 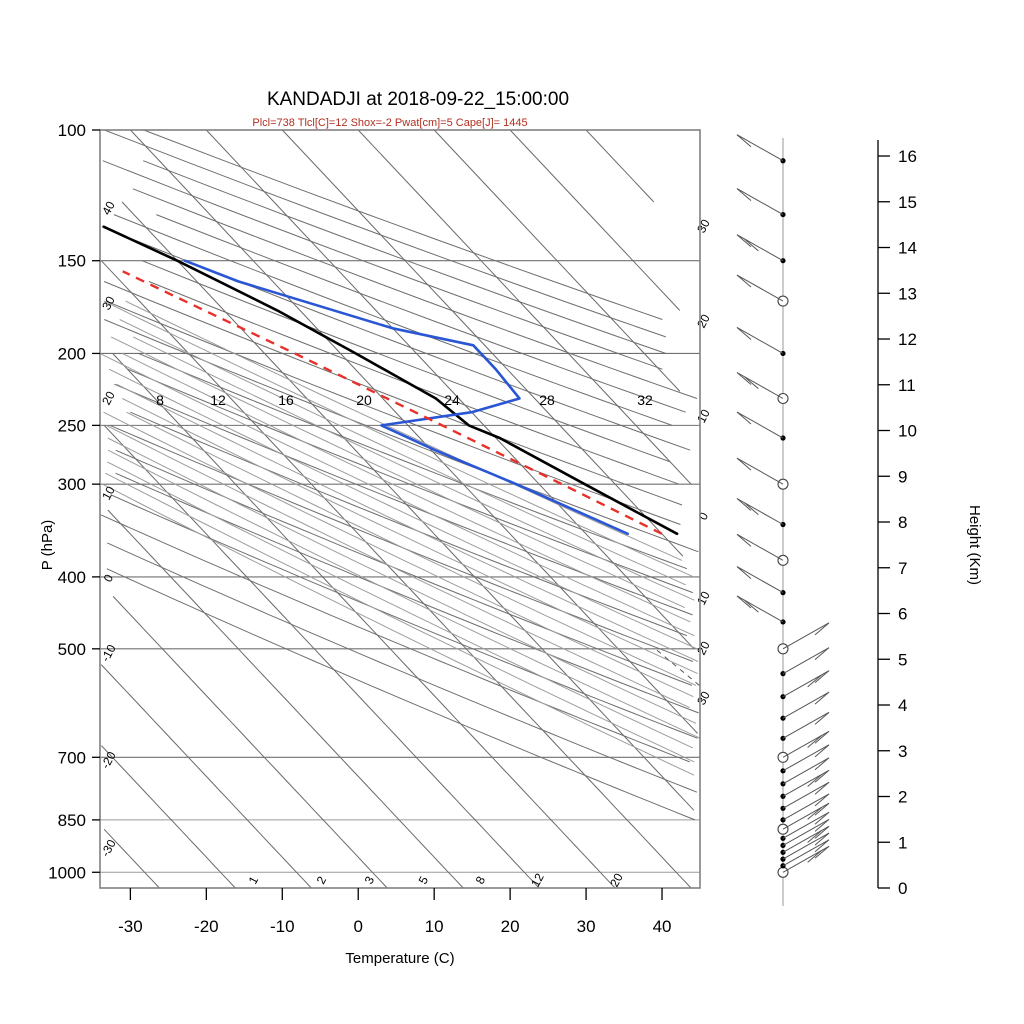 What do you see at coordinates (703, 321) in the screenshot?
I see `isotherm-label-right-1: 20` at bounding box center [703, 321].